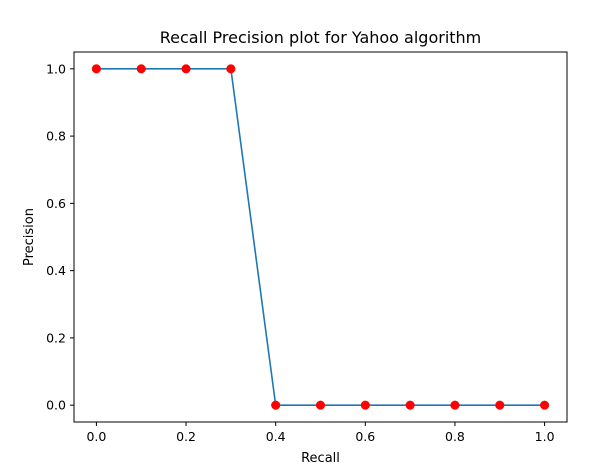 This screenshot has width=616, height=468. Describe the element at coordinates (276, 436) in the screenshot. I see `x-tick-label: 0.4` at that location.